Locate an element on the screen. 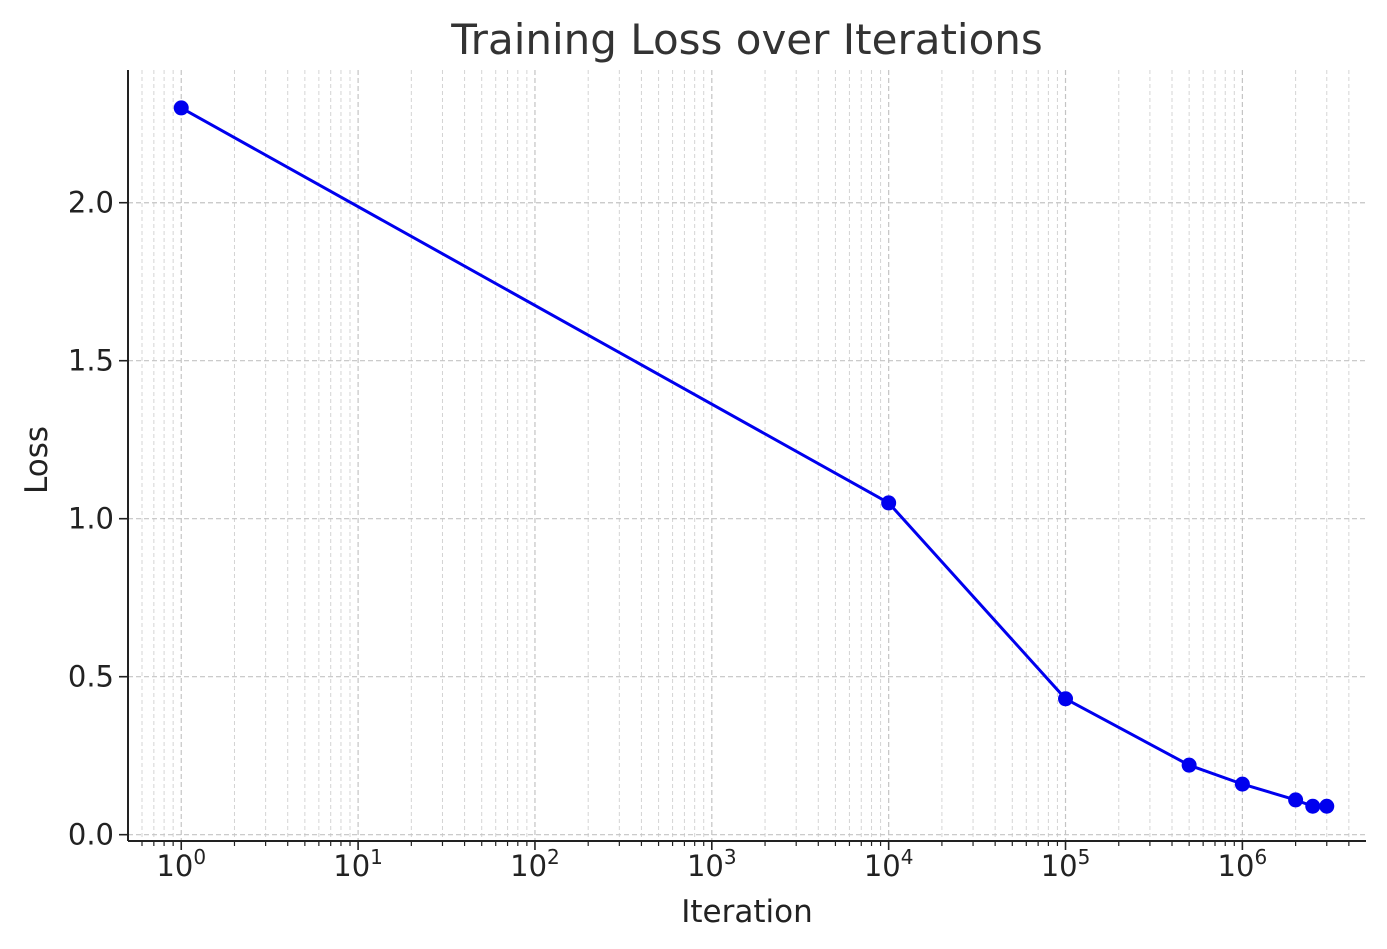 This screenshot has width=1387, height=949. y-tick-label: 1.0 is located at coordinates (91, 519).